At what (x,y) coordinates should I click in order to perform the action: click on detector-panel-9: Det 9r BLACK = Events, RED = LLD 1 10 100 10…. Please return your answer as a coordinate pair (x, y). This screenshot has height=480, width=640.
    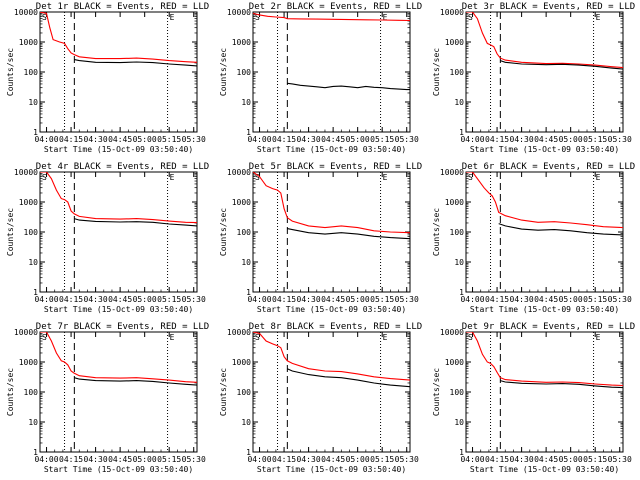
    Looking at the image, I should click on (533, 398).